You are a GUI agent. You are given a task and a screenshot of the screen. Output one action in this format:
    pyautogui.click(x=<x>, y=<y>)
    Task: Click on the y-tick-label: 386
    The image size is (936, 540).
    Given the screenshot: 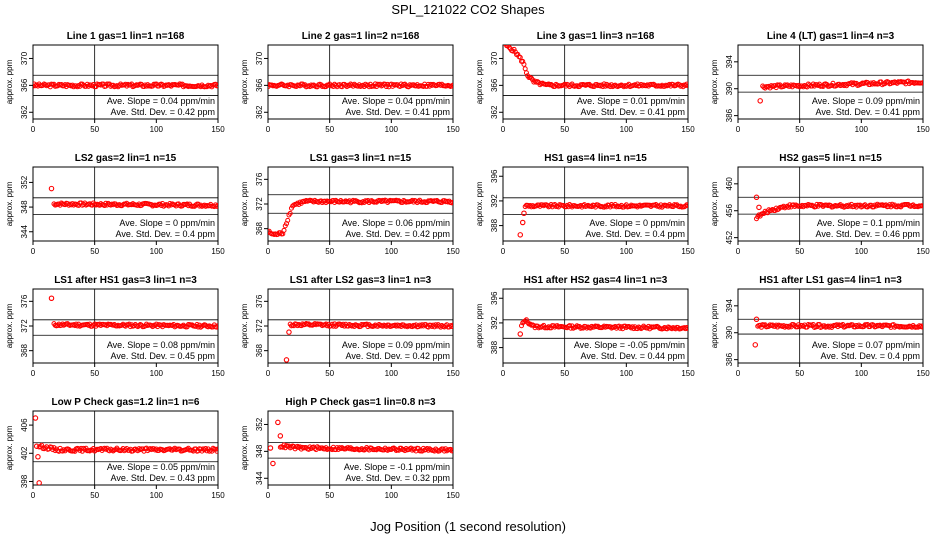 What is the action you would take?
    pyautogui.click(x=729, y=359)
    